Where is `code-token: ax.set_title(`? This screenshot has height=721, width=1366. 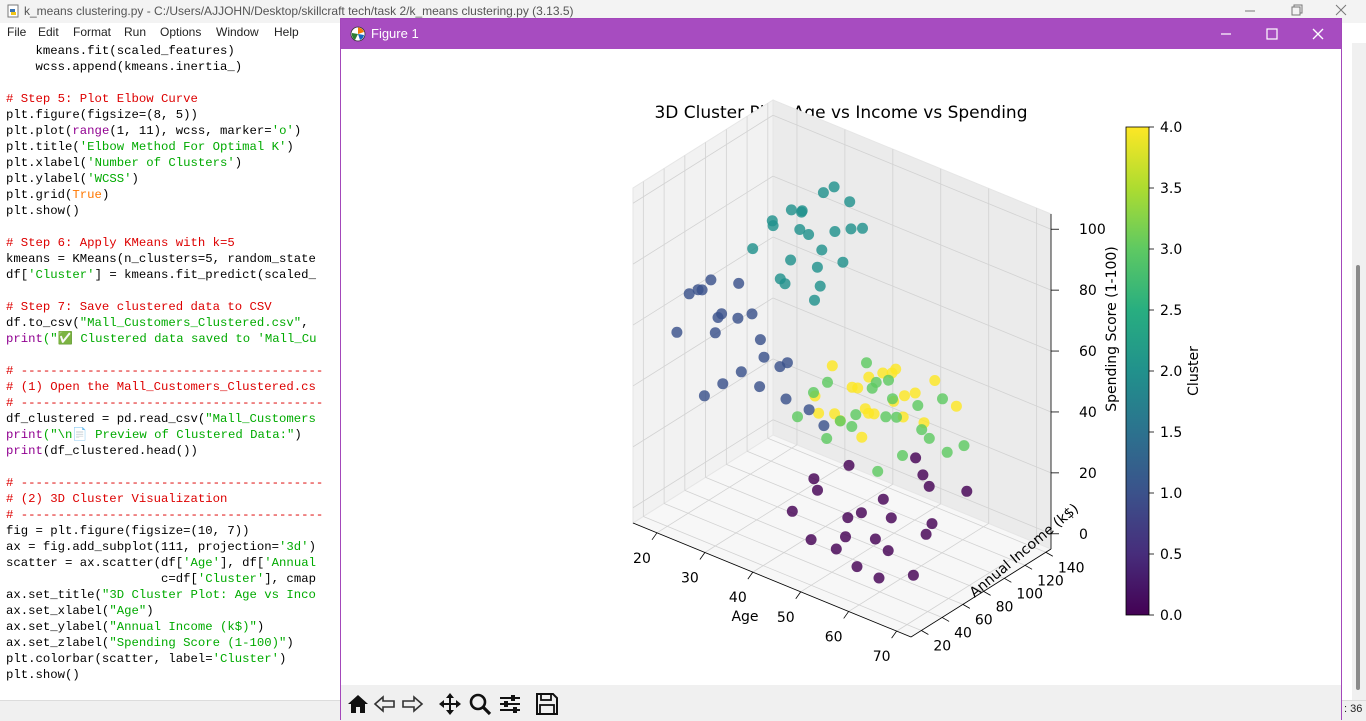
code-token: ax.set_title( is located at coordinates (54, 595).